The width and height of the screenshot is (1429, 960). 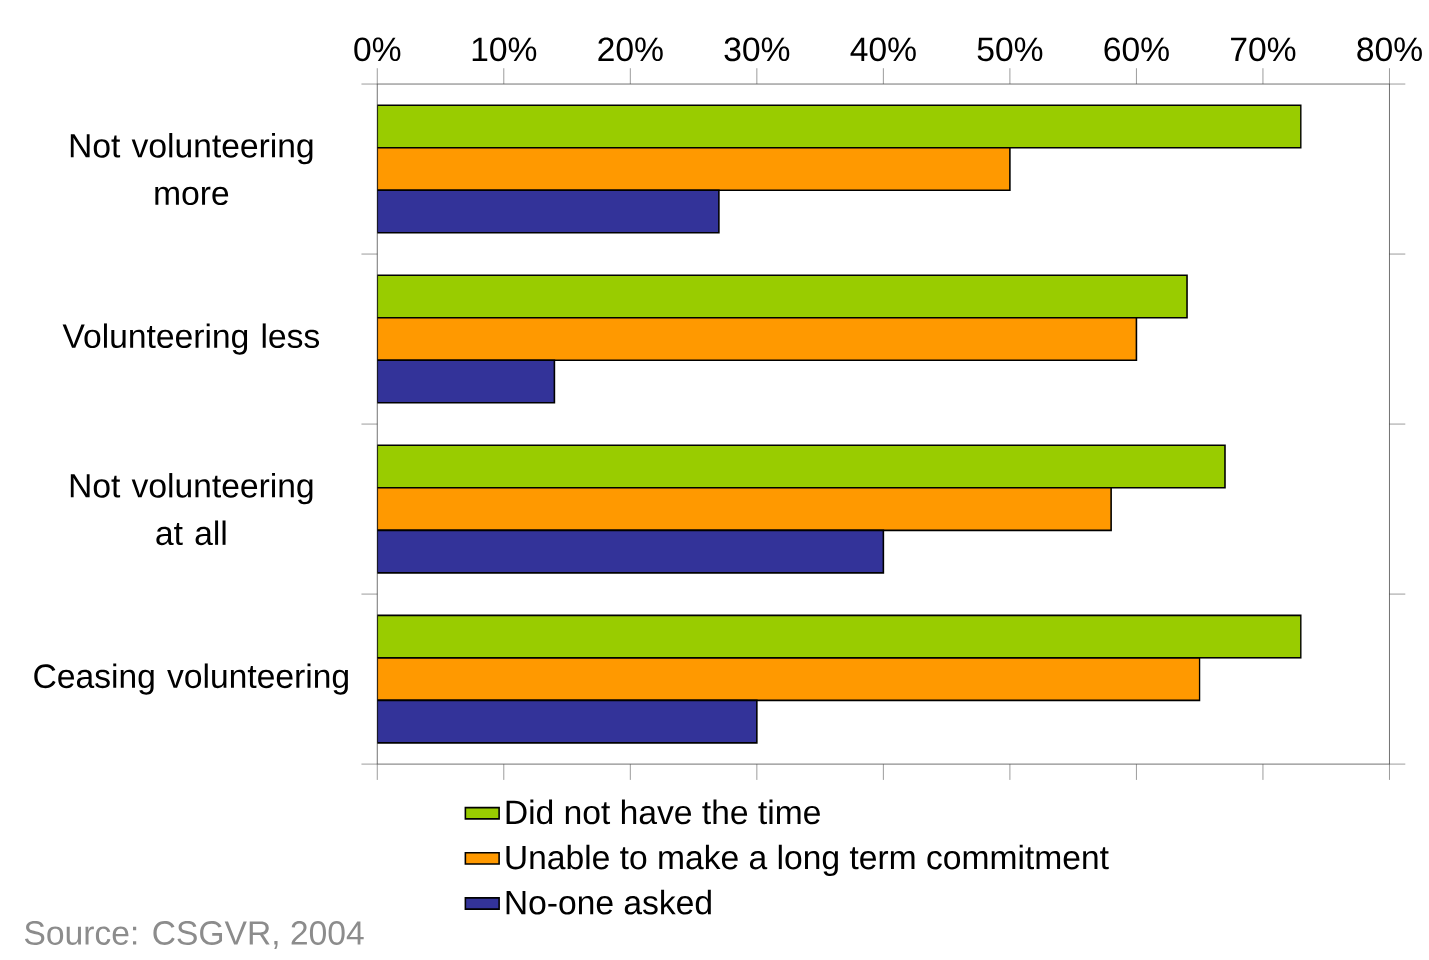 What do you see at coordinates (1136, 49) in the screenshot?
I see `x-tick-label: 60%` at bounding box center [1136, 49].